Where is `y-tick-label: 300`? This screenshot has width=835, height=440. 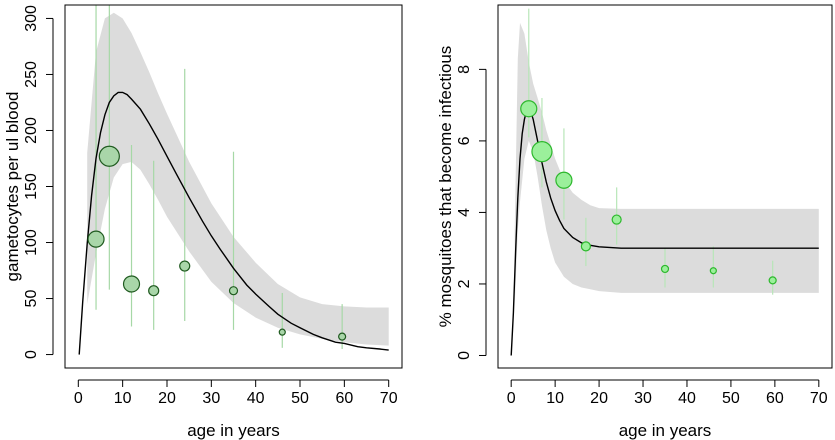 y-tick-label: 300 is located at coordinates (31, 18).